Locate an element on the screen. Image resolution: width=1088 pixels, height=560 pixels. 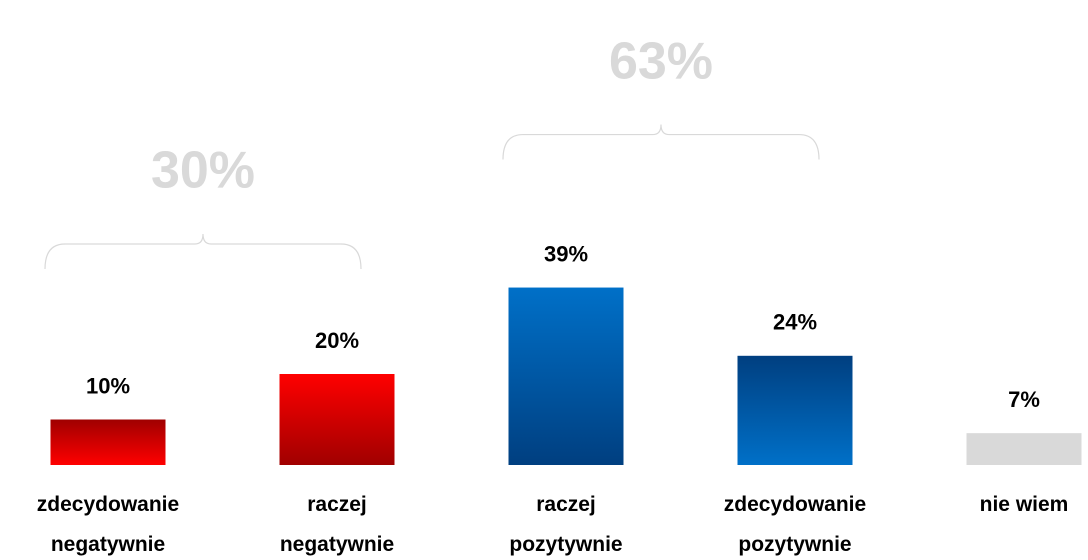
x-tick-label-line: nie wiem is located at coordinates (1024, 504).